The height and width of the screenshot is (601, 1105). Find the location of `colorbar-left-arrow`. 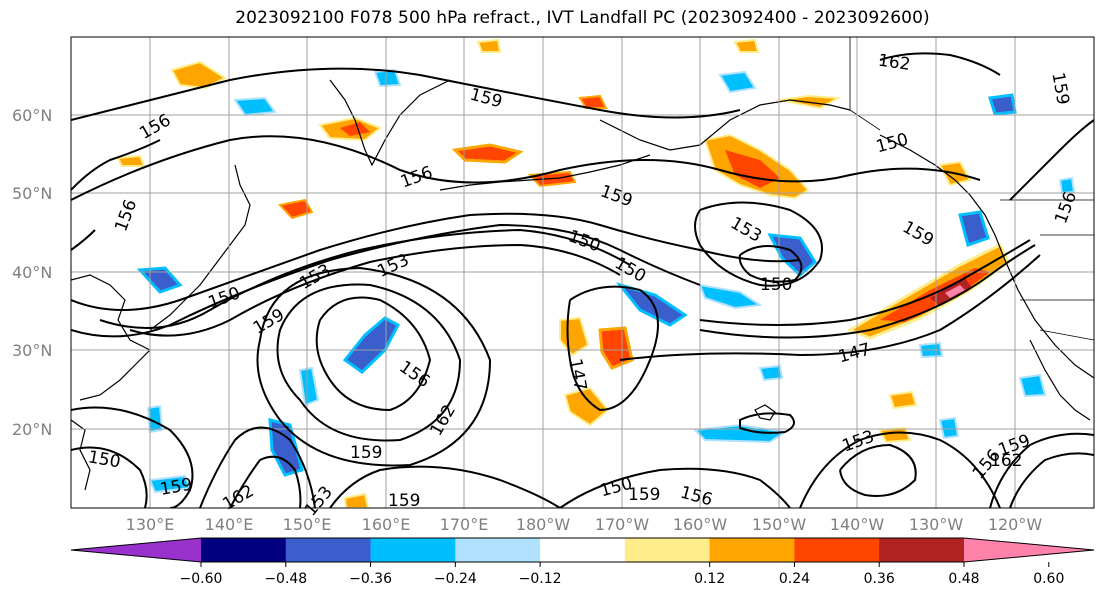

colorbar-left-arrow is located at coordinates (136, 550).